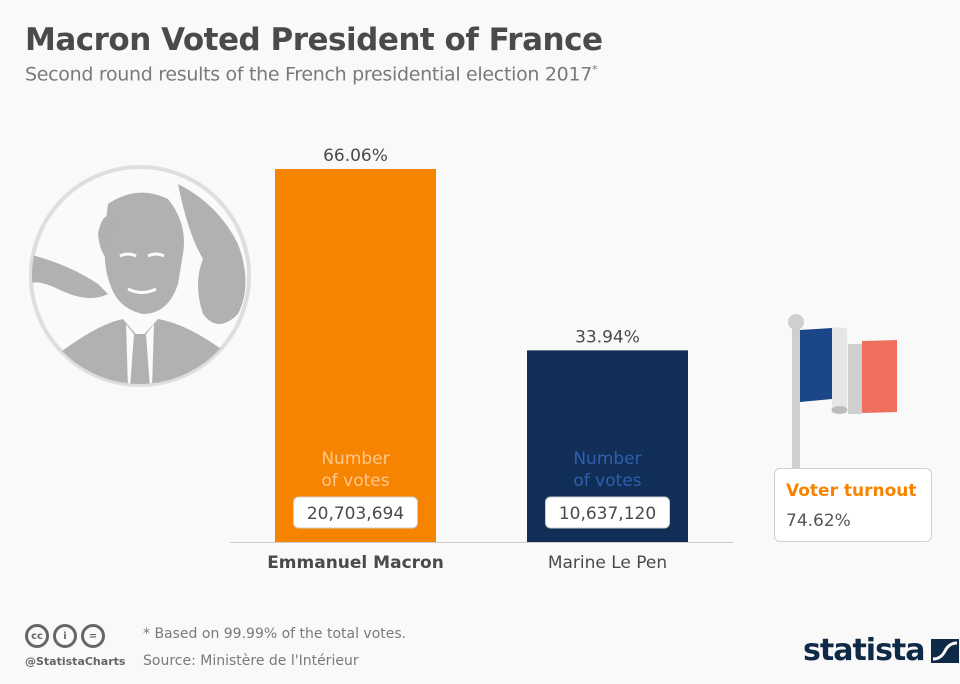 The image size is (960, 684). I want to click on data-label-macron: 66.06%, so click(355, 156).